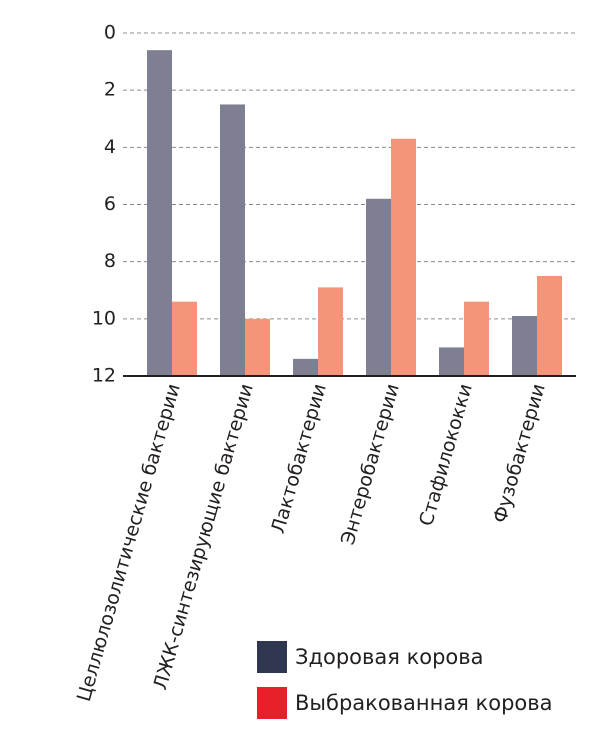 This screenshot has height=742, width=600. I want to click on y-tick-label: 4, so click(110, 147).